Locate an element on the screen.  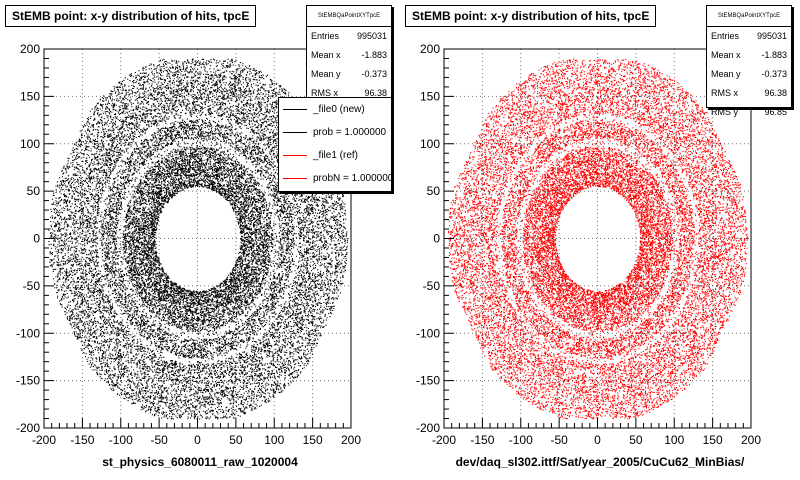
x-axis-label: st_physics_6080011_raw_1020004 is located at coordinates (200, 462).